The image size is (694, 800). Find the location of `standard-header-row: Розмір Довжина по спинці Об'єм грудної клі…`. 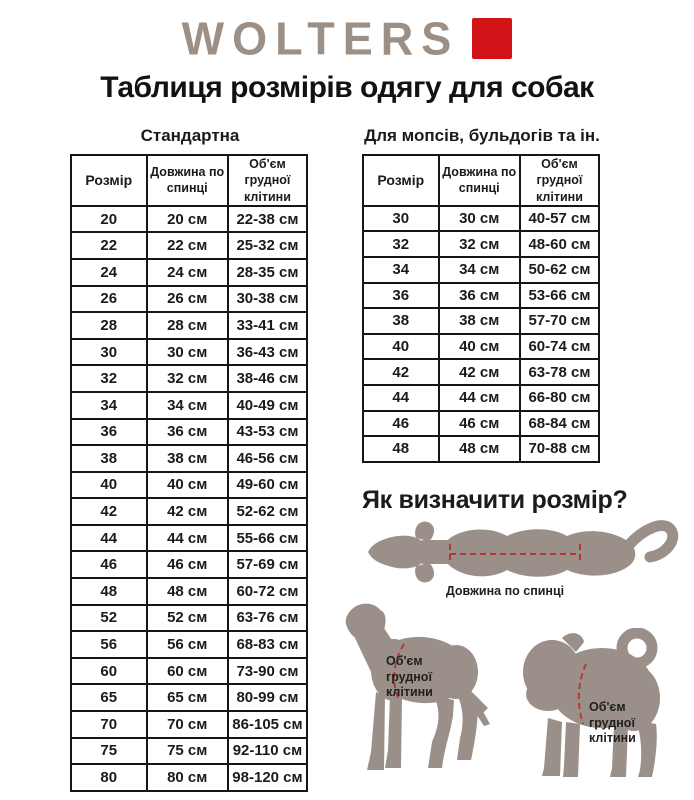

standard-header-row: Розмір Довжина по спинці Об'єм грудної клі… is located at coordinates (189, 180).